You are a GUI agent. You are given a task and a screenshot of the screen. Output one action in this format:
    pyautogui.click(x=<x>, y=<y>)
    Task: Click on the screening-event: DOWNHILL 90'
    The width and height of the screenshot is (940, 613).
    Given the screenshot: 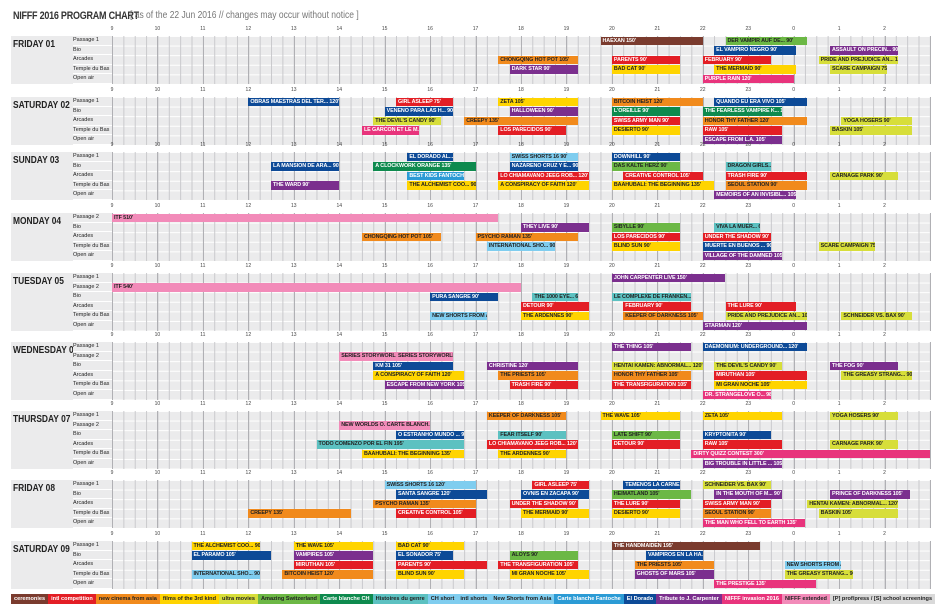 What is the action you would take?
    pyautogui.click(x=646, y=157)
    